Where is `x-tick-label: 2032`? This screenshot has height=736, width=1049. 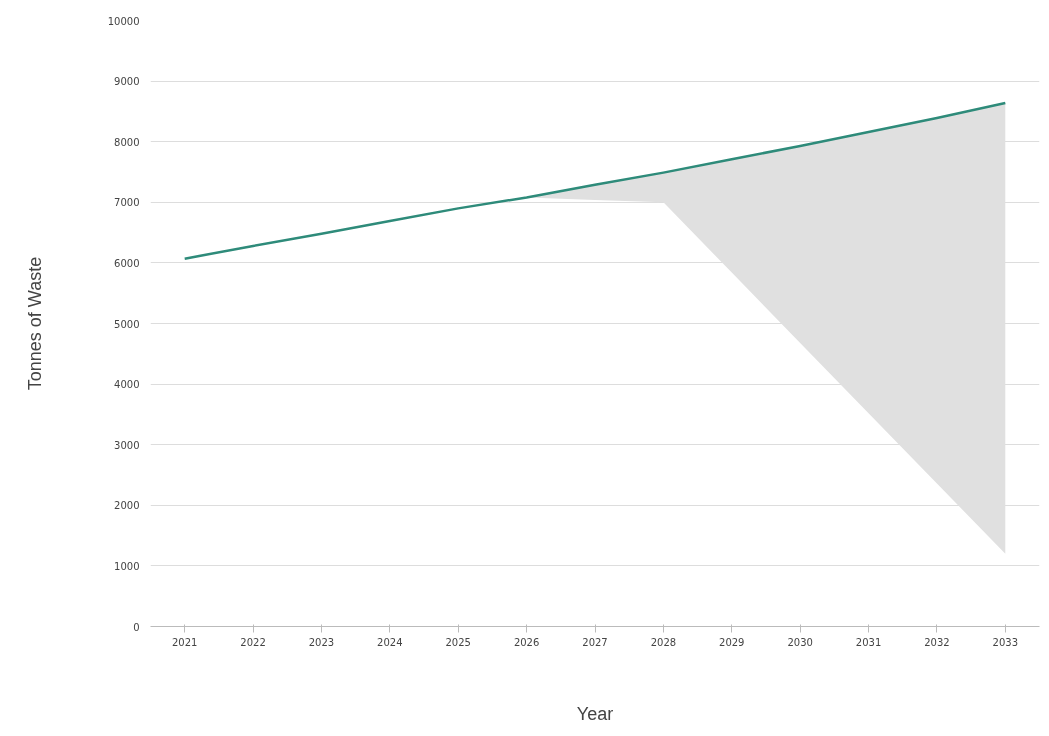 x-tick-label: 2032 is located at coordinates (937, 642).